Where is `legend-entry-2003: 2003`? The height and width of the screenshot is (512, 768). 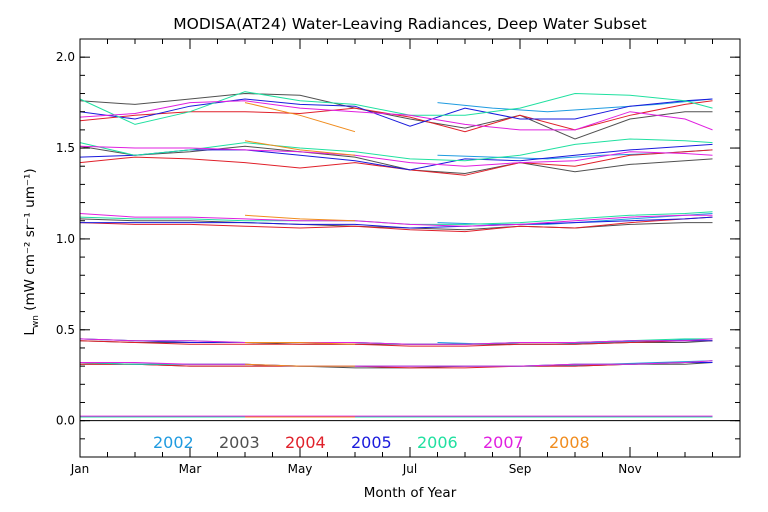 legend-entry-2003: 2003 is located at coordinates (239, 442).